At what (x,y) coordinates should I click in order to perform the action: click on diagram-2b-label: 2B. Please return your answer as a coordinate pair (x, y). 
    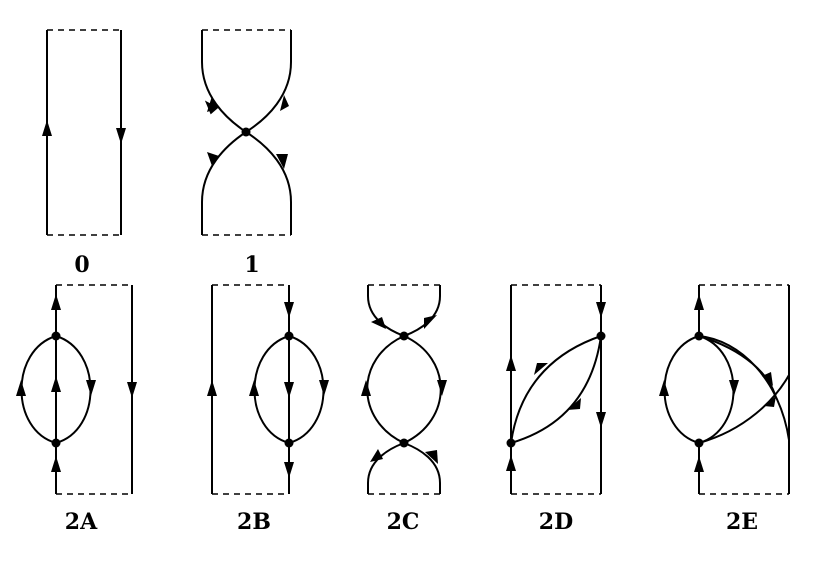
    Looking at the image, I should click on (254, 522).